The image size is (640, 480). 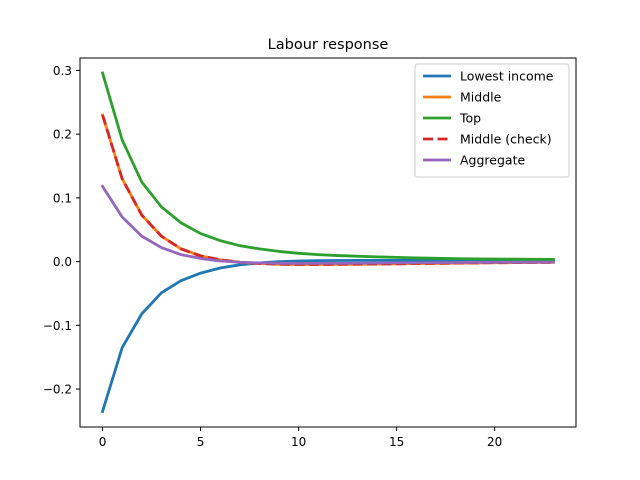 What do you see at coordinates (62, 198) in the screenshot?
I see `y-tick-label-3: 0.1` at bounding box center [62, 198].